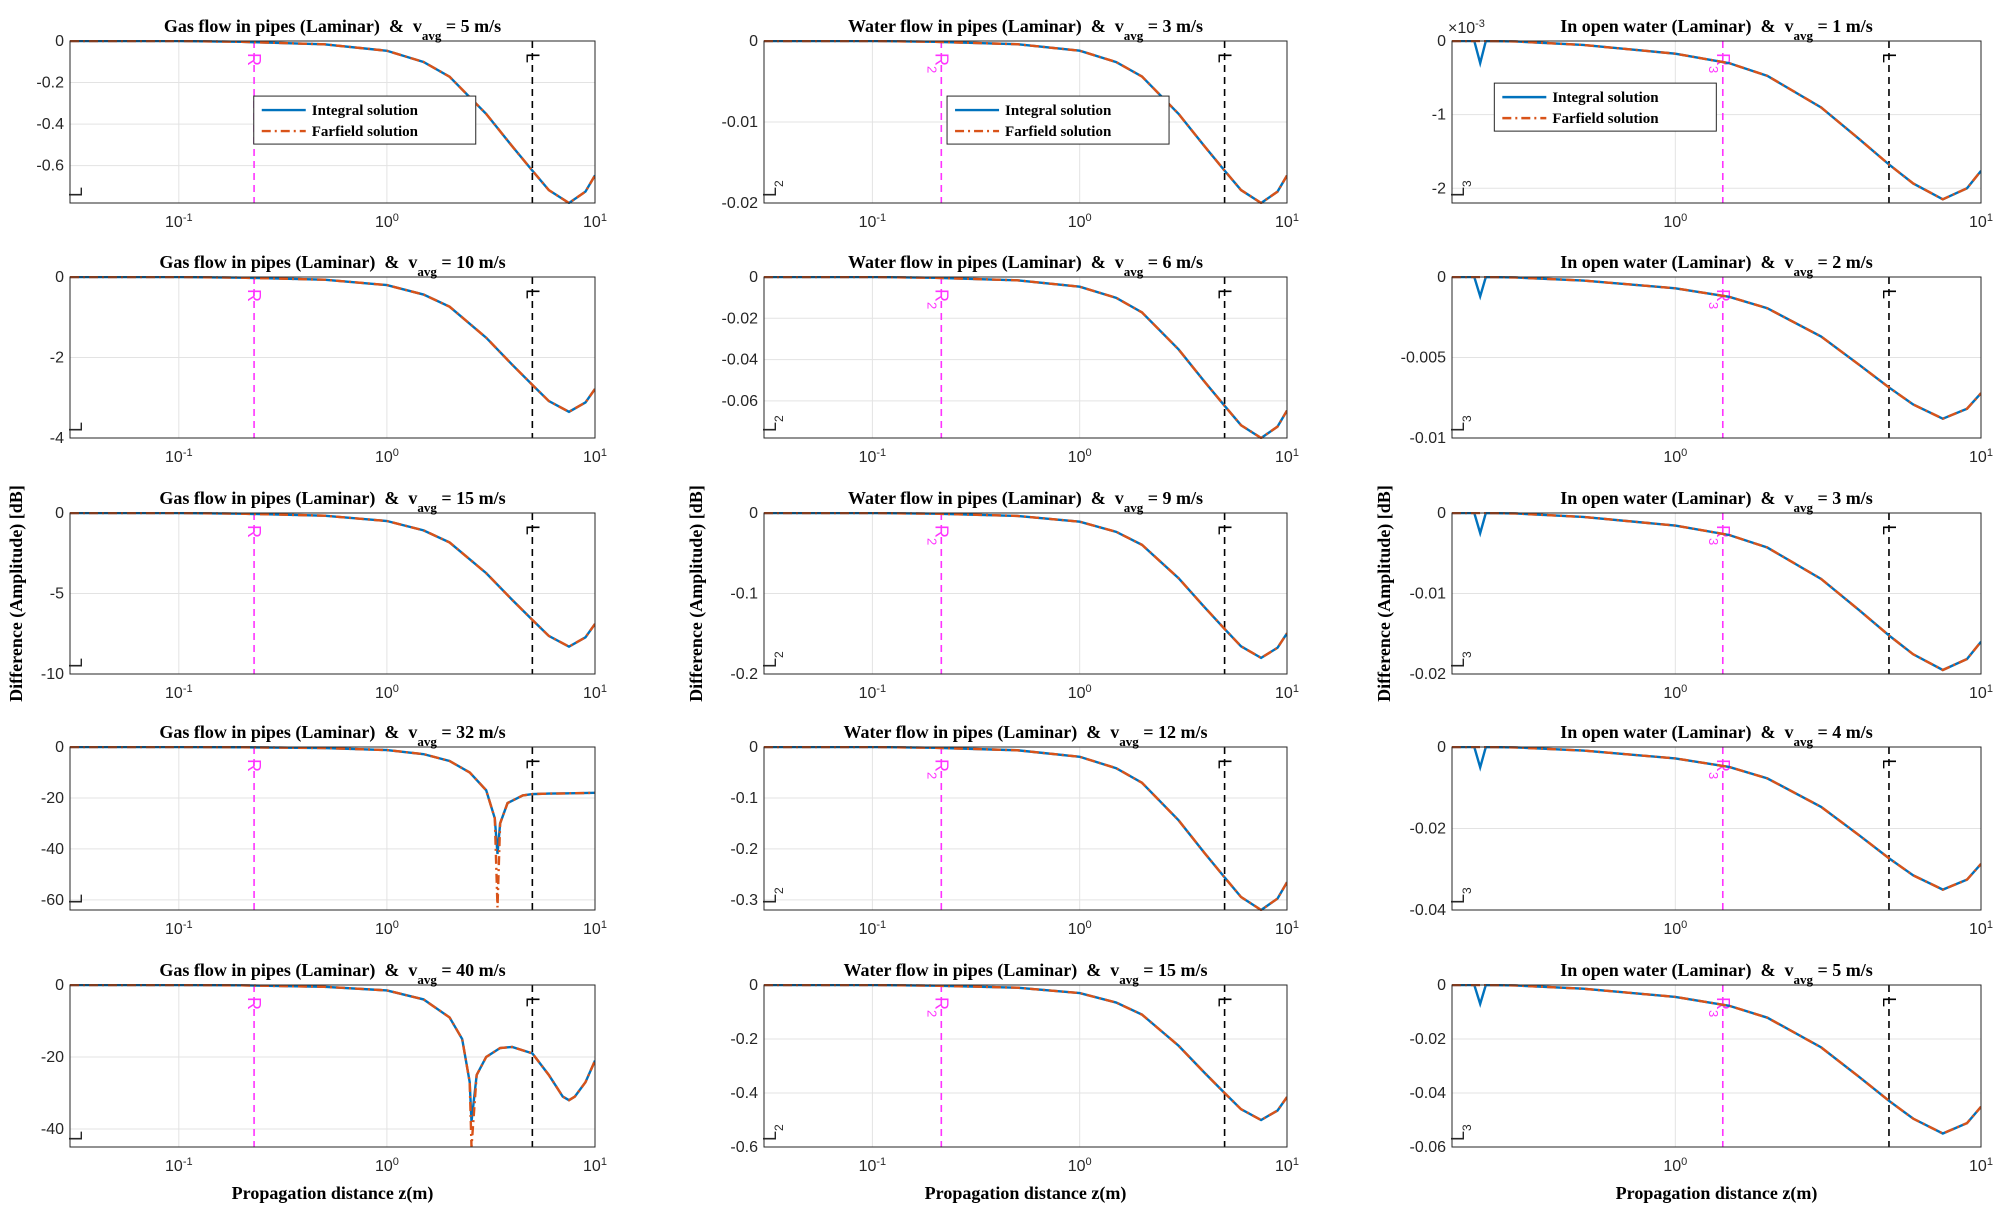 The height and width of the screenshot is (1215, 2000). I want to click on y-multiplier-exponent: -3, so click(1480, 24).